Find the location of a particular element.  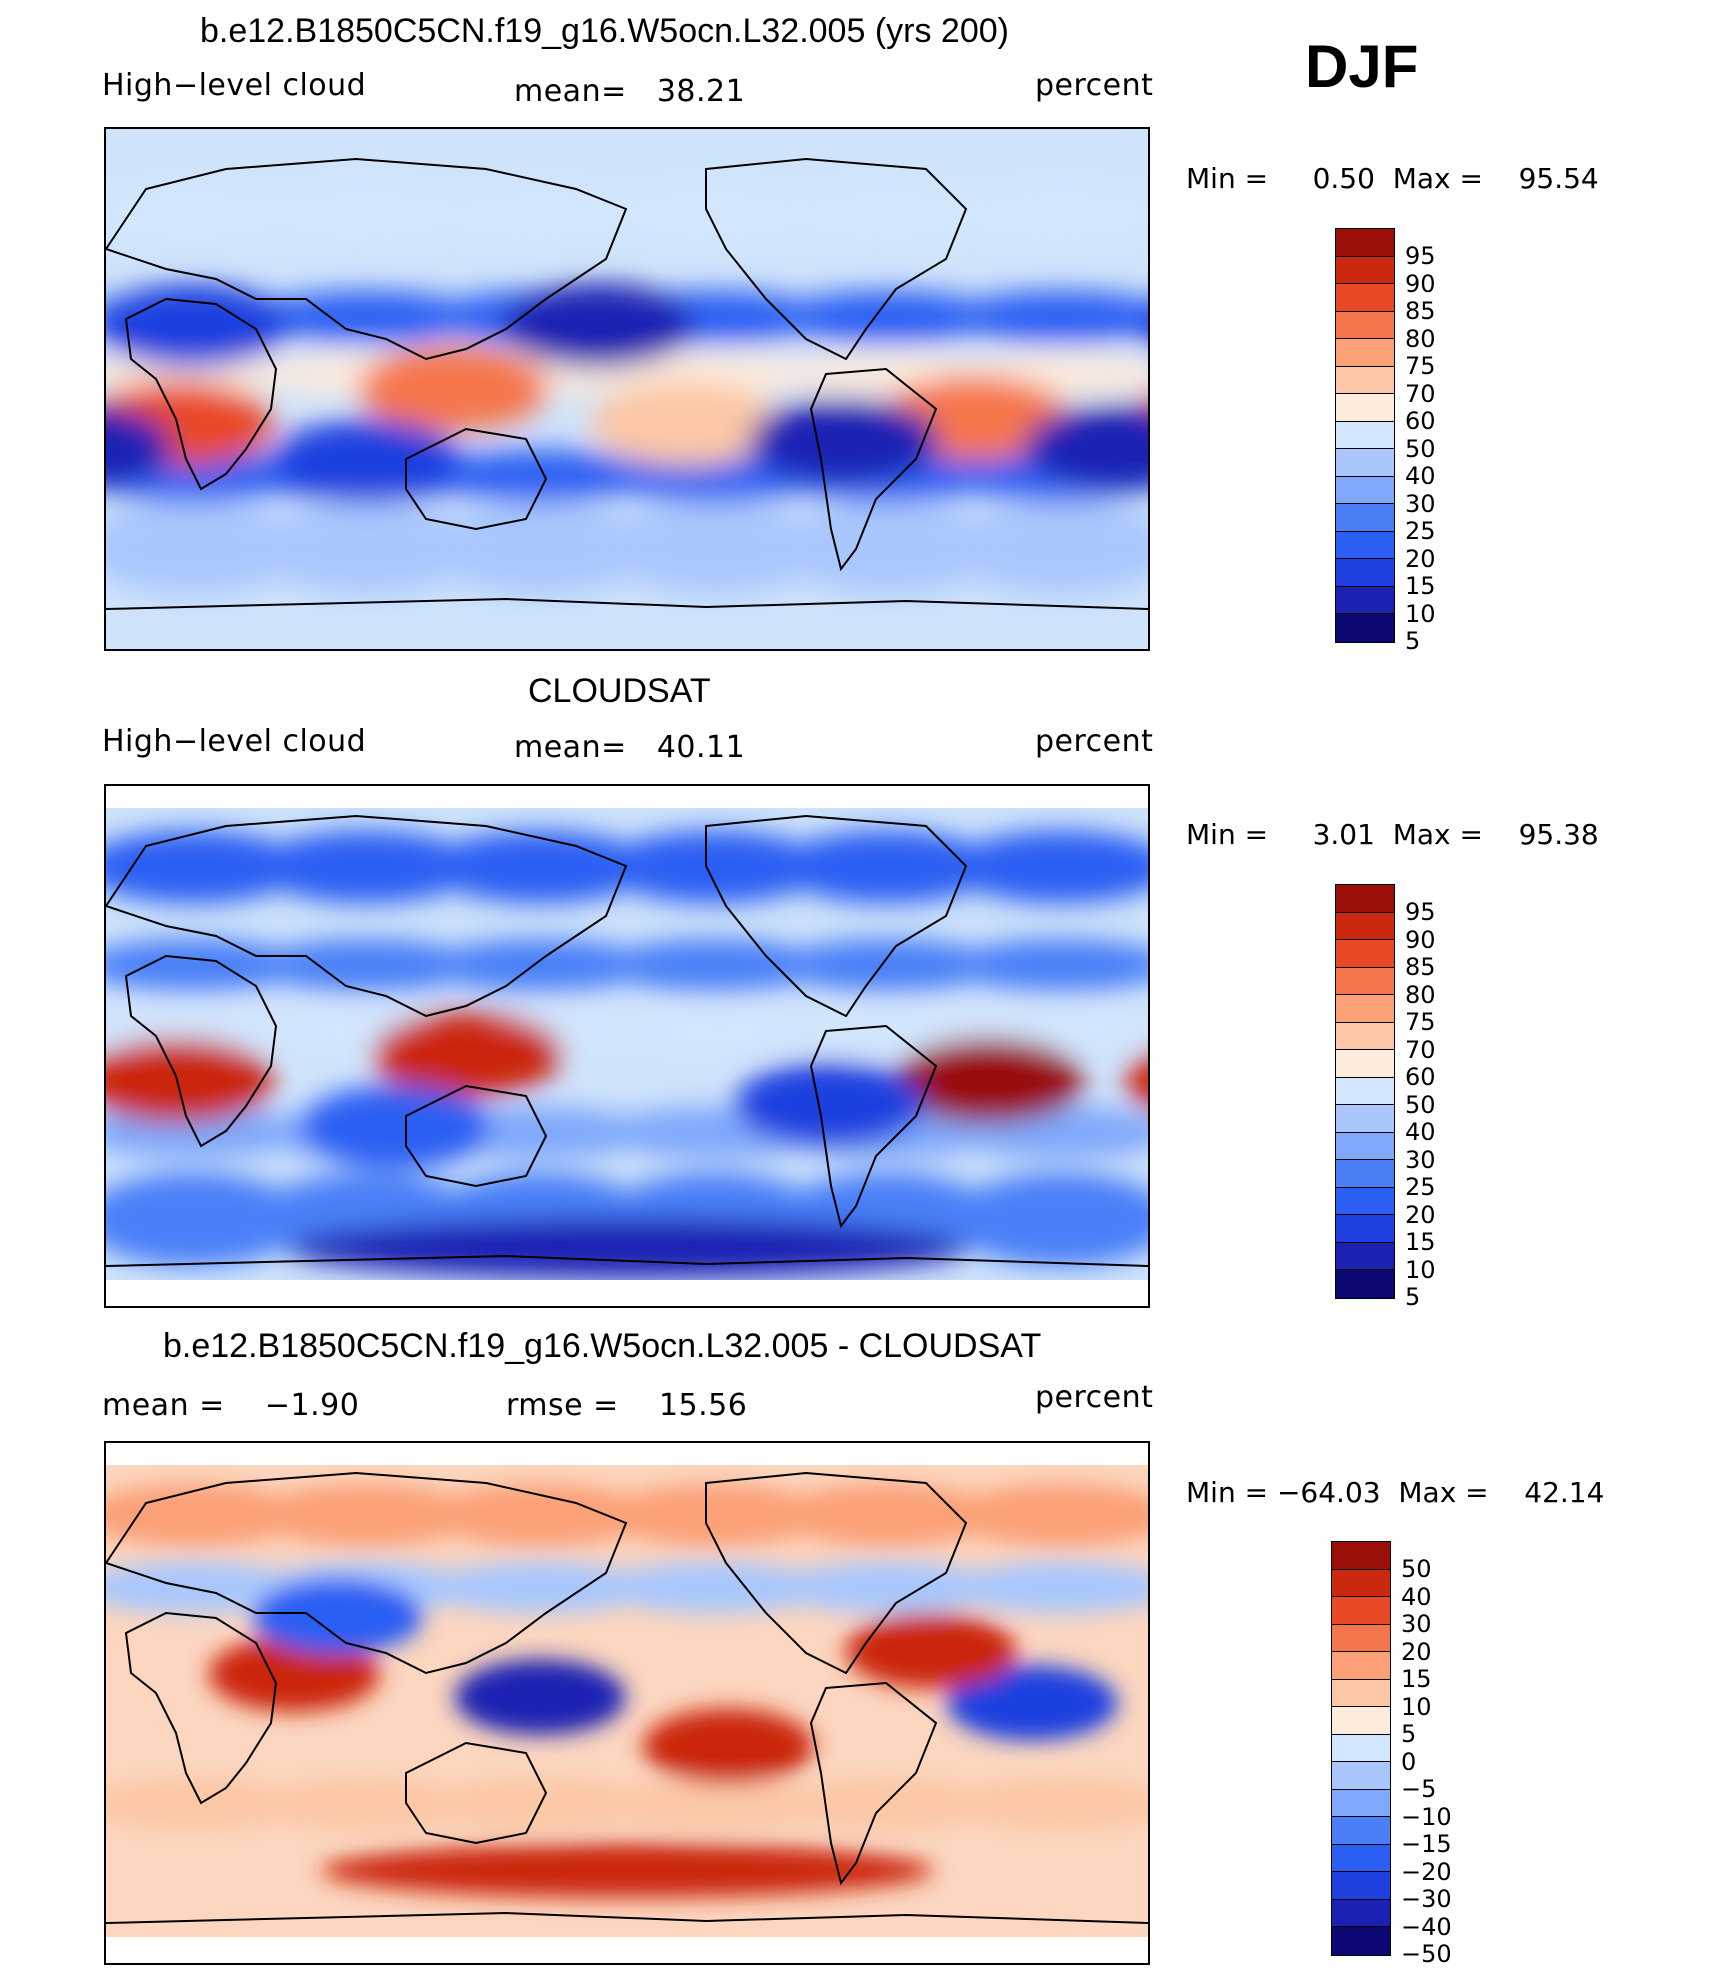

panel-2-field is located at coordinates (627, 1044).